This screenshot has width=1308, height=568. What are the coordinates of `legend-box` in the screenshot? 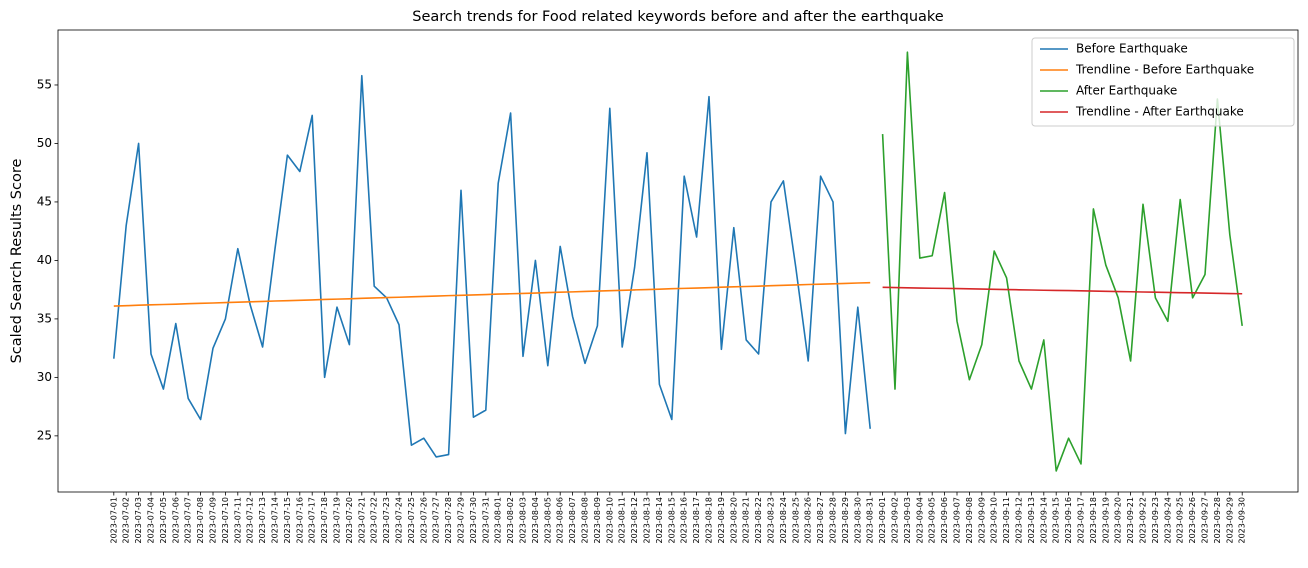 It's located at (1163, 82).